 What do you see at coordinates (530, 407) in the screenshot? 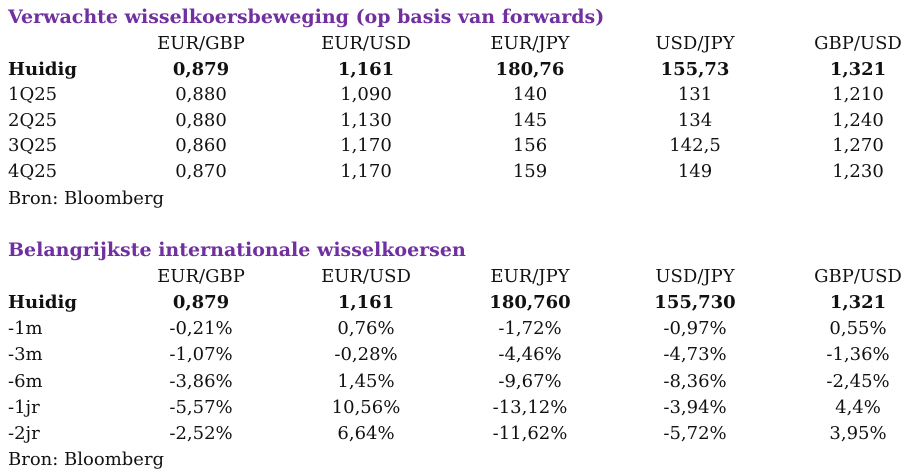
I see `table-cell: -13,12%` at bounding box center [530, 407].